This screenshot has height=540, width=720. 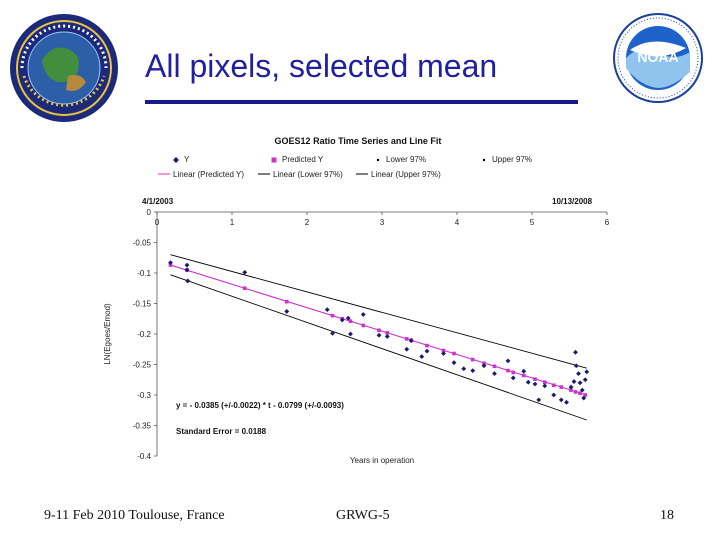 I want to click on y-tick-label: -0.1, so click(x=144, y=273).